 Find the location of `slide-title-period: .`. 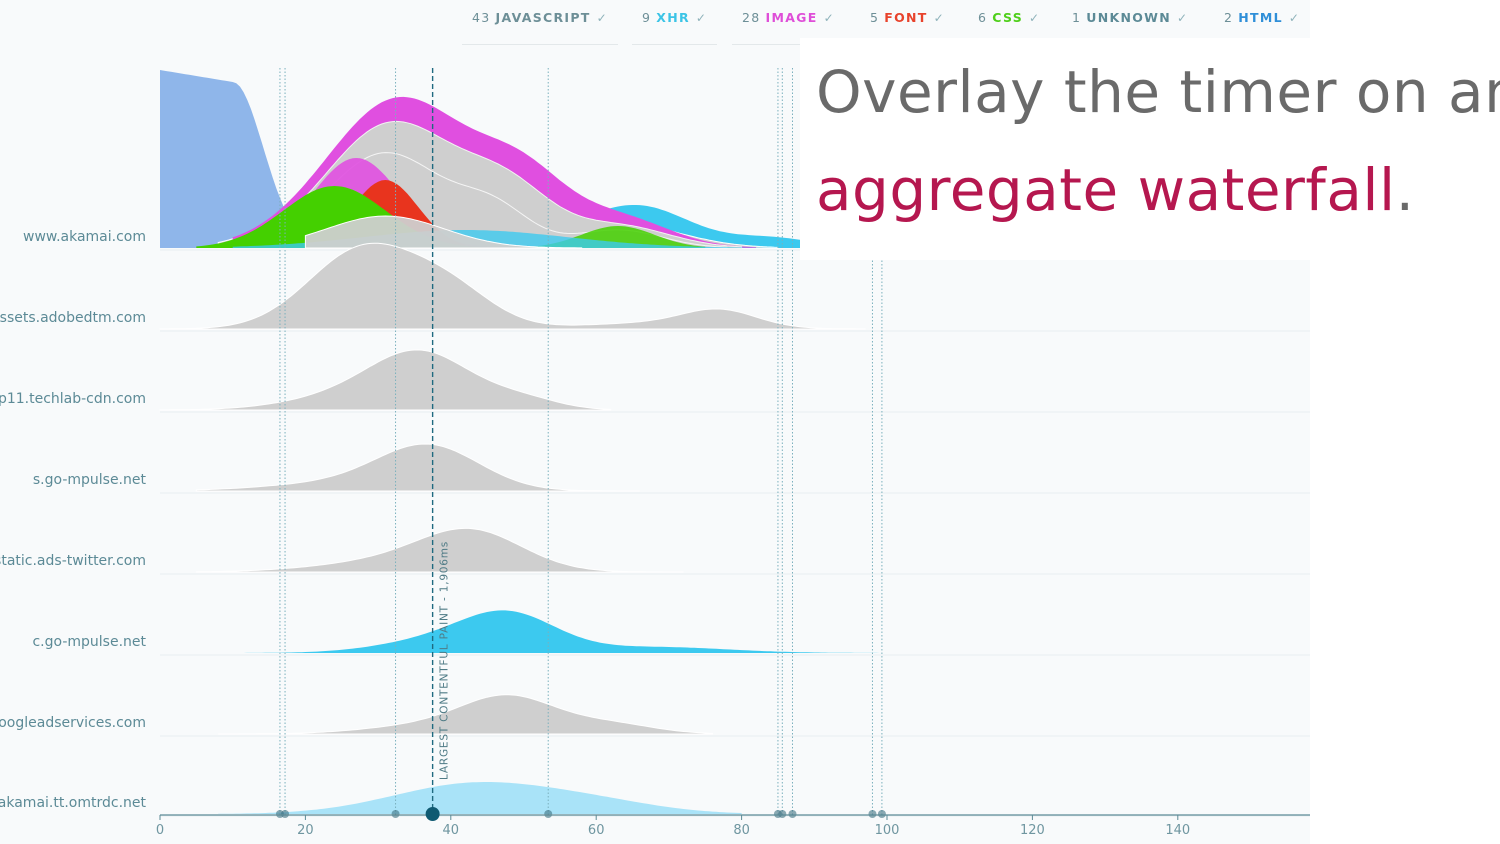

slide-title-period: . is located at coordinates (1405, 190).